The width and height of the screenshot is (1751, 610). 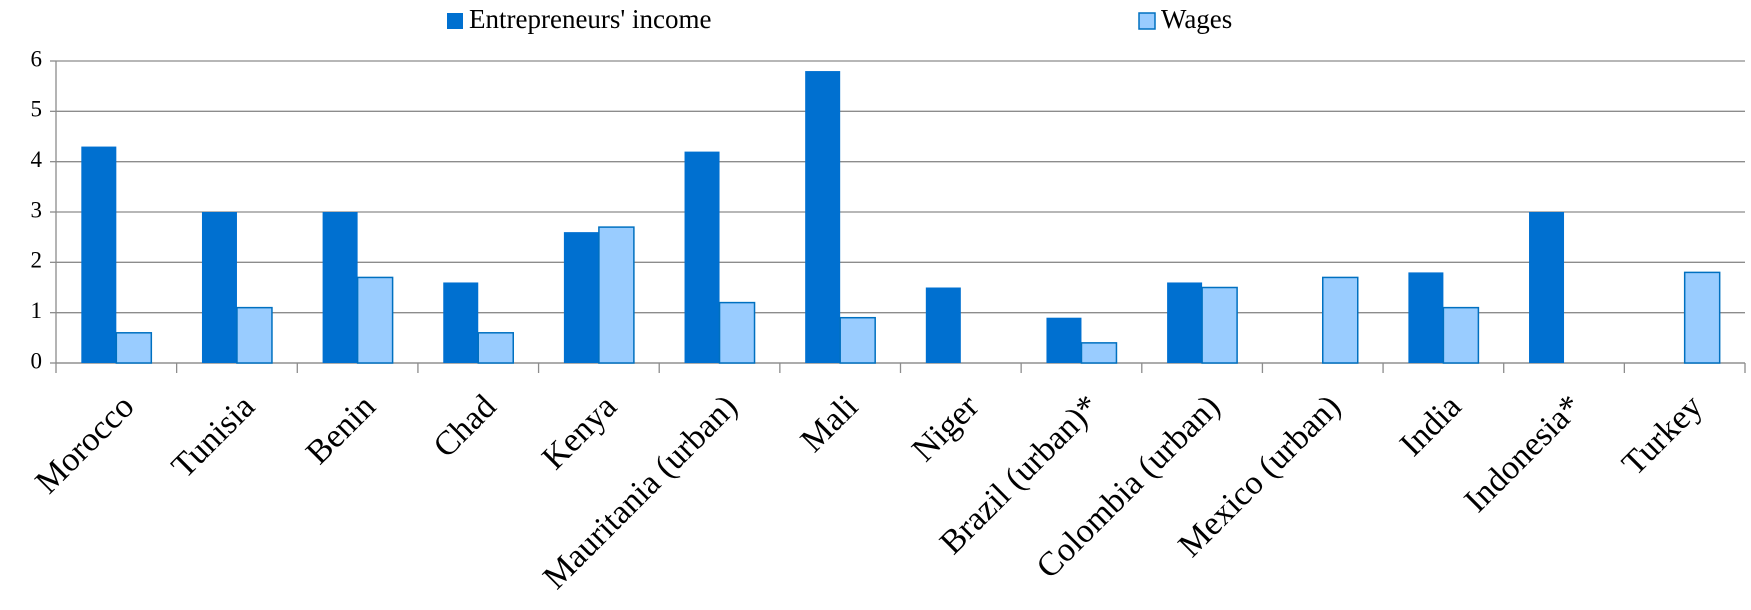 What do you see at coordinates (37, 360) in the screenshot?
I see `y-tick-label: 0` at bounding box center [37, 360].